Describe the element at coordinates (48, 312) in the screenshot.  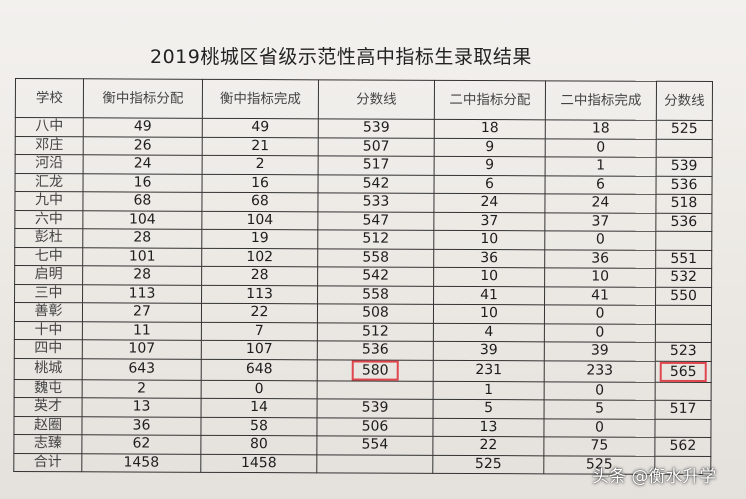
I see `school-name-cell: 善彰` at that location.